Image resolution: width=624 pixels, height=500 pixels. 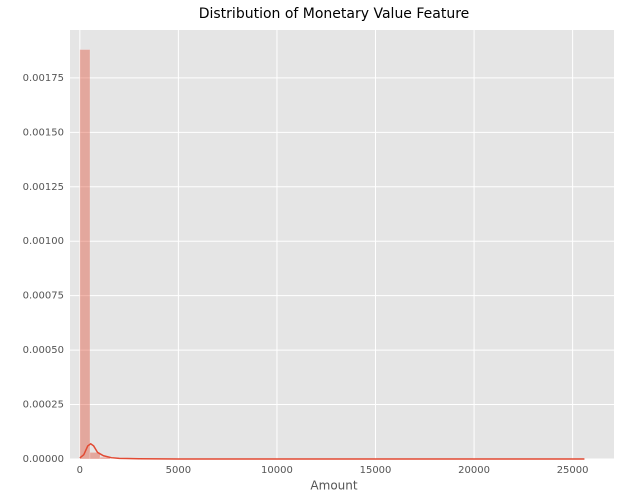 I want to click on y-tick-label: 0.00000, so click(x=43, y=459).